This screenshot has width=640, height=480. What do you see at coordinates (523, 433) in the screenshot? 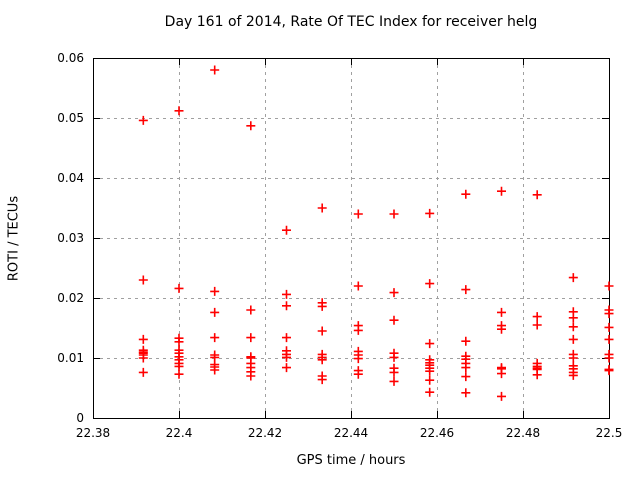
I see `x-tick-label: 22.48` at bounding box center [523, 433].